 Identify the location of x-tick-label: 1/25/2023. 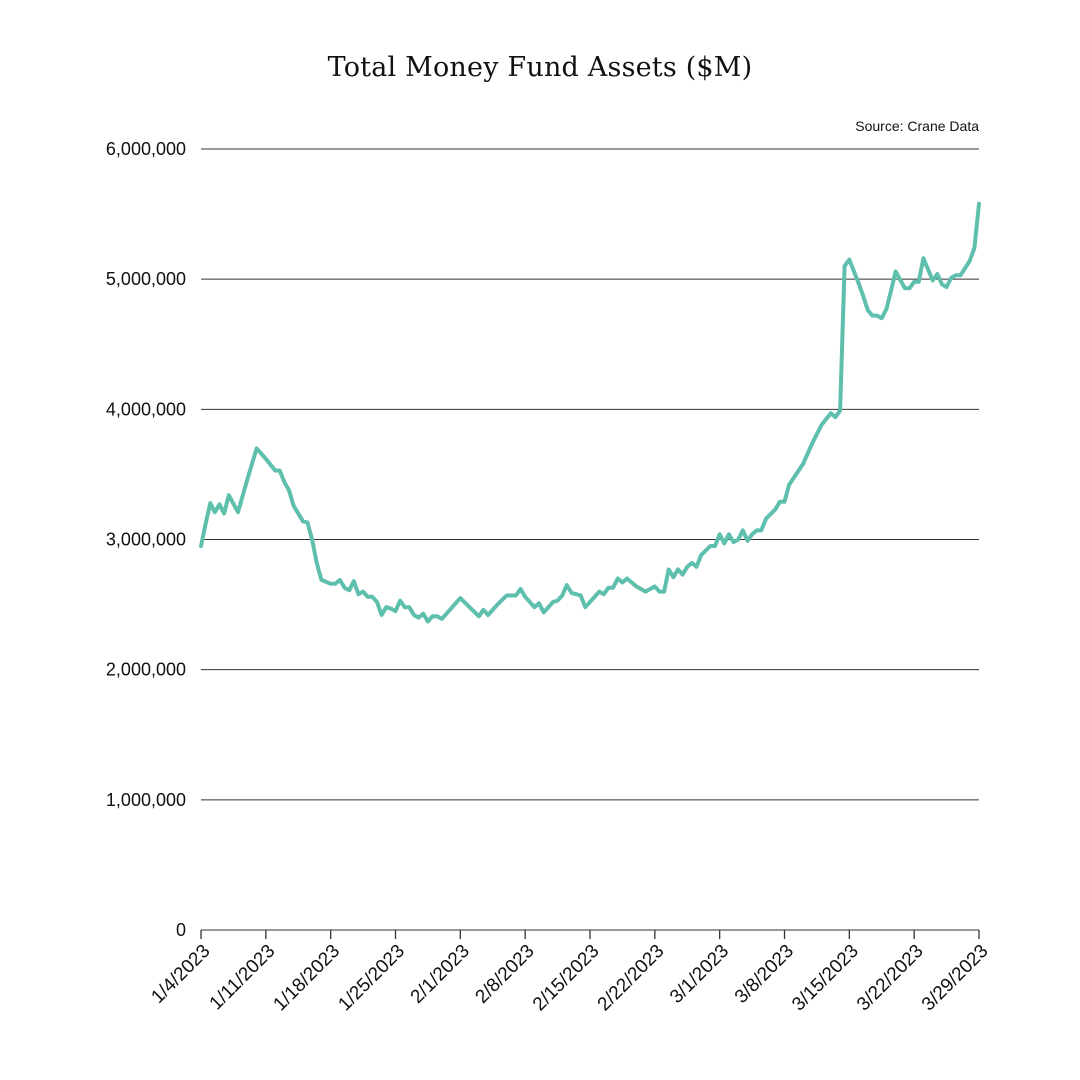
(371, 978).